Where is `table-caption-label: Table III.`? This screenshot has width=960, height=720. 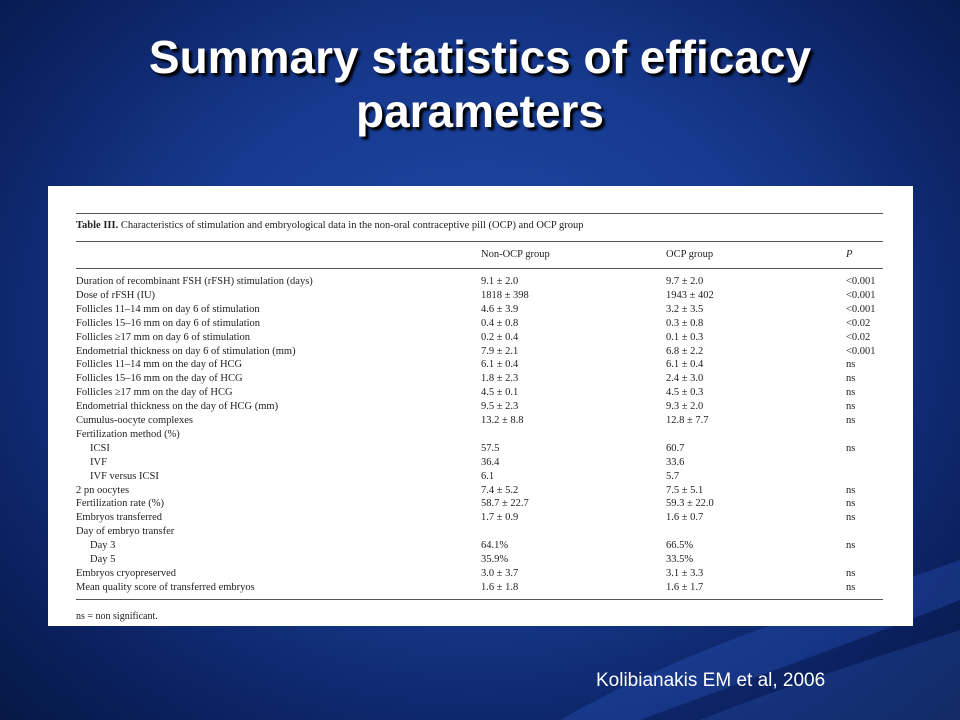
table-caption-label: Table III. is located at coordinates (97, 225).